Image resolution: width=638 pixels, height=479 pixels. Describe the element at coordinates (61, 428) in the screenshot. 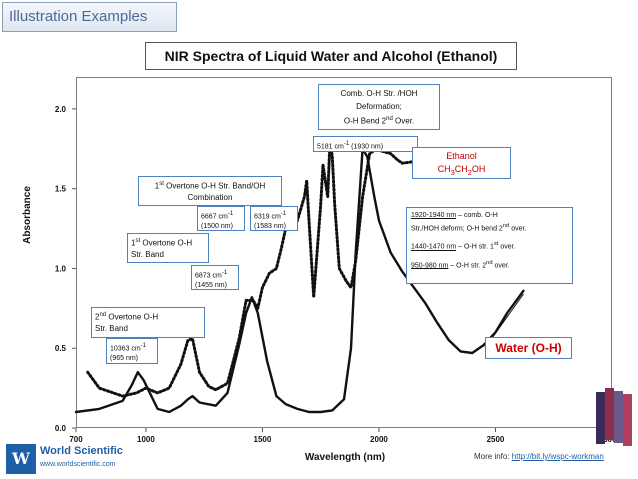

I see `y-tick-label: 0.0` at that location.